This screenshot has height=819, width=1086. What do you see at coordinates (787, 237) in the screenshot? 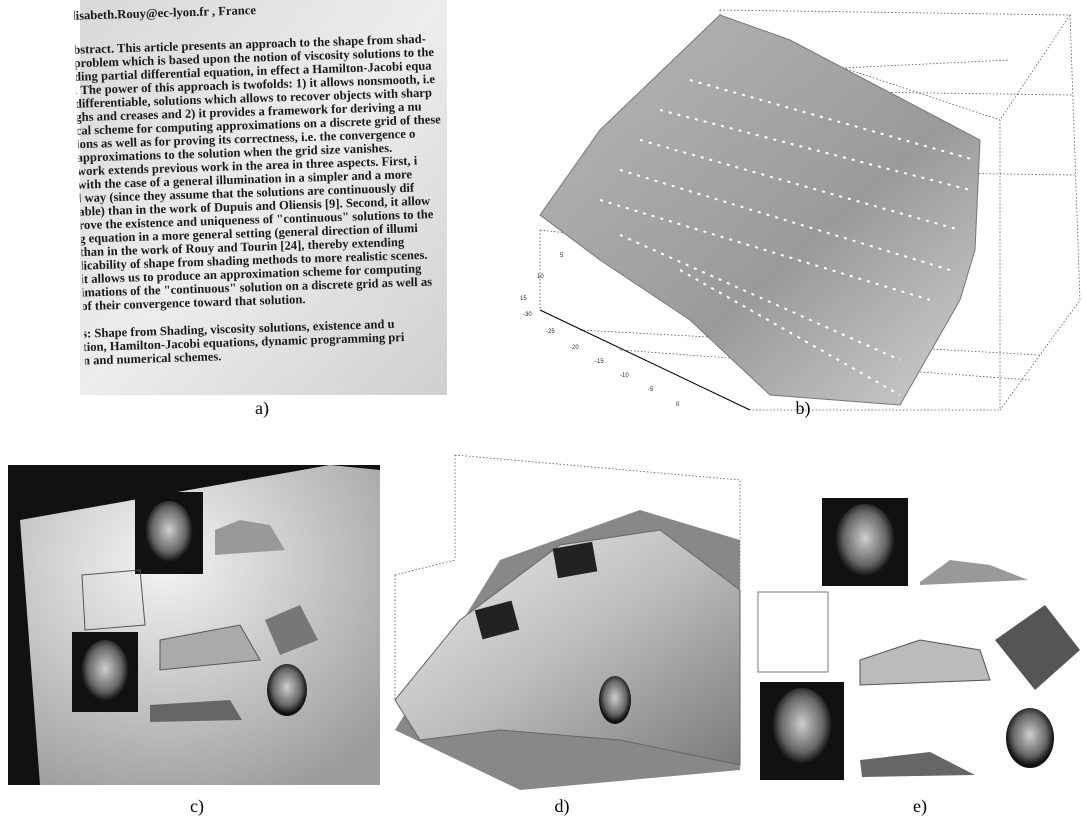
I see `surface-texture` at bounding box center [787, 237].